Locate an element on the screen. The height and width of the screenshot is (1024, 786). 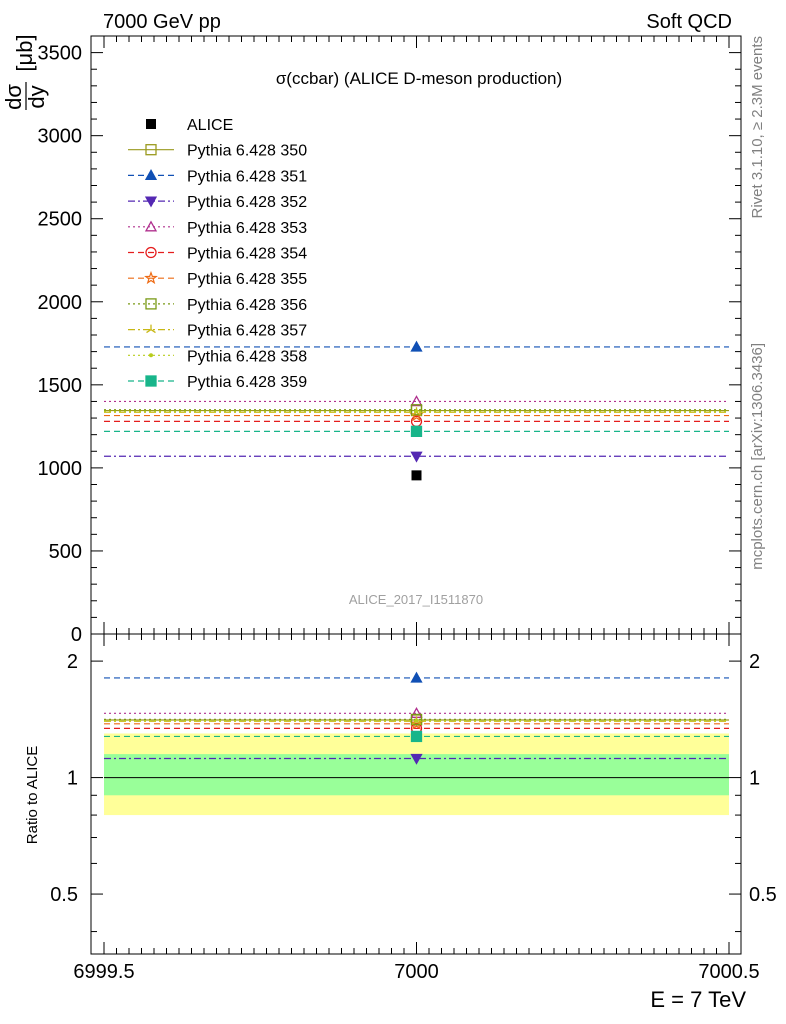
legend-label-4: Pythia 6.428 353 is located at coordinates (247, 228).